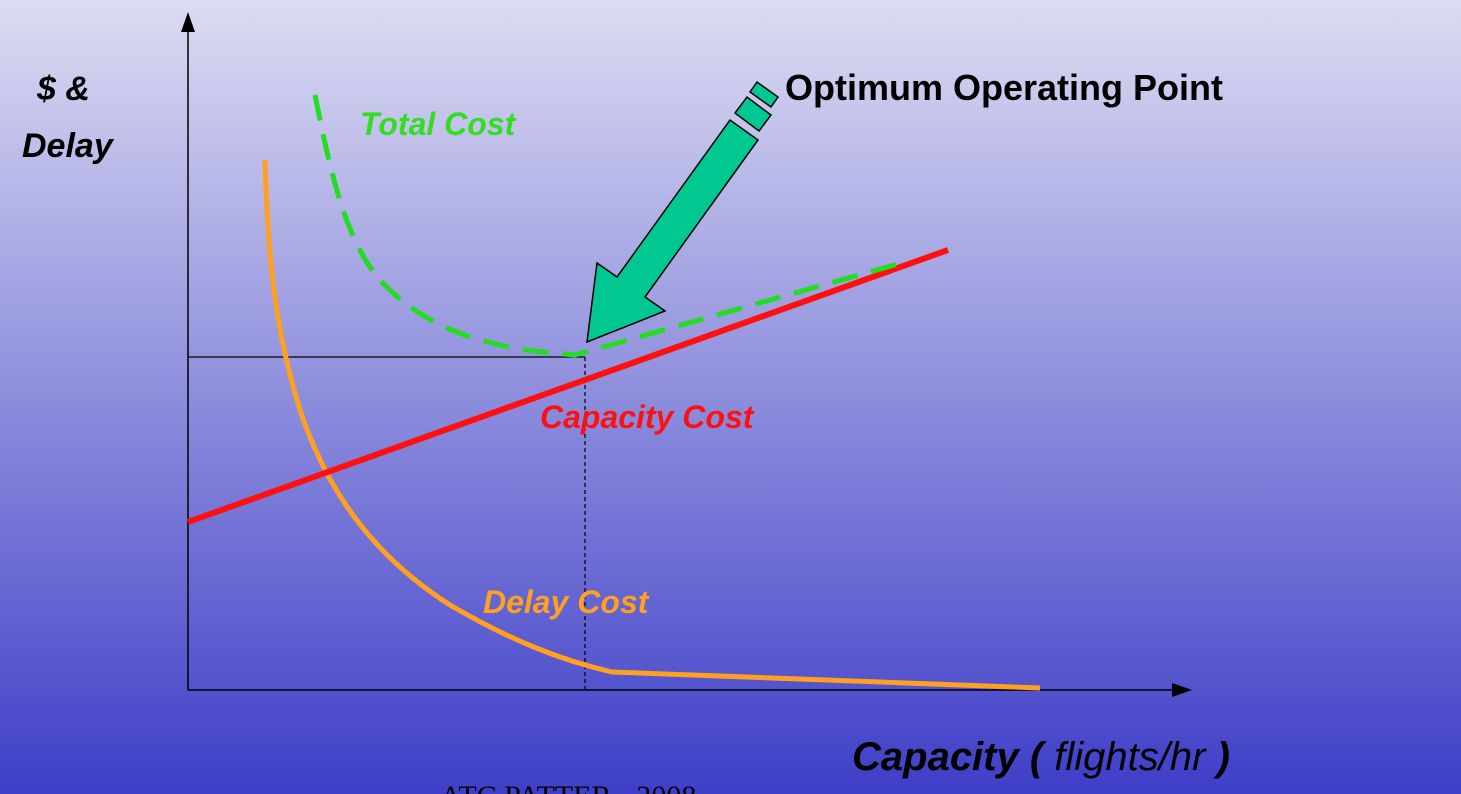 This screenshot has width=1461, height=794. What do you see at coordinates (438, 124) in the screenshot?
I see `total-cost-label: Total Cost` at bounding box center [438, 124].